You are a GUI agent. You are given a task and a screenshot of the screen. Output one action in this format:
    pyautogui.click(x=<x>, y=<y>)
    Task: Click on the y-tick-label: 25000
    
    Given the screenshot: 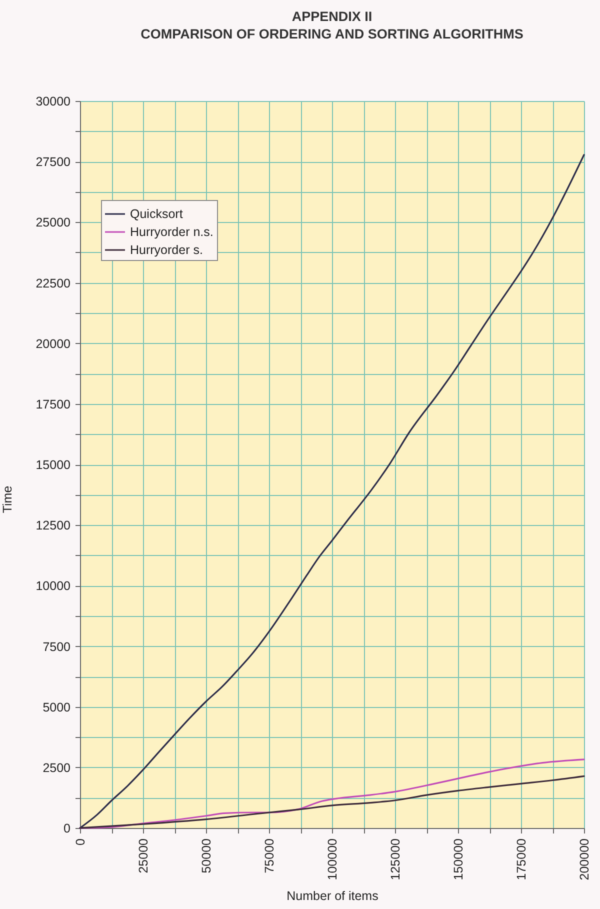 What is the action you would take?
    pyautogui.click(x=53, y=223)
    